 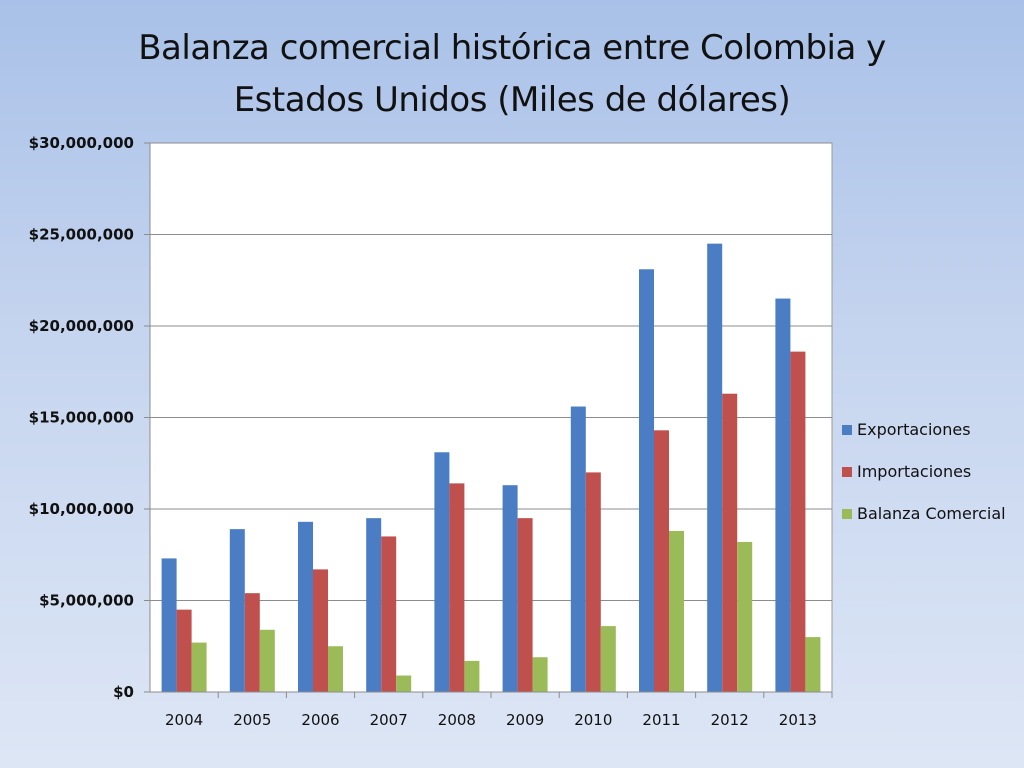 I want to click on bar-importaciones-2006, so click(x=320, y=630).